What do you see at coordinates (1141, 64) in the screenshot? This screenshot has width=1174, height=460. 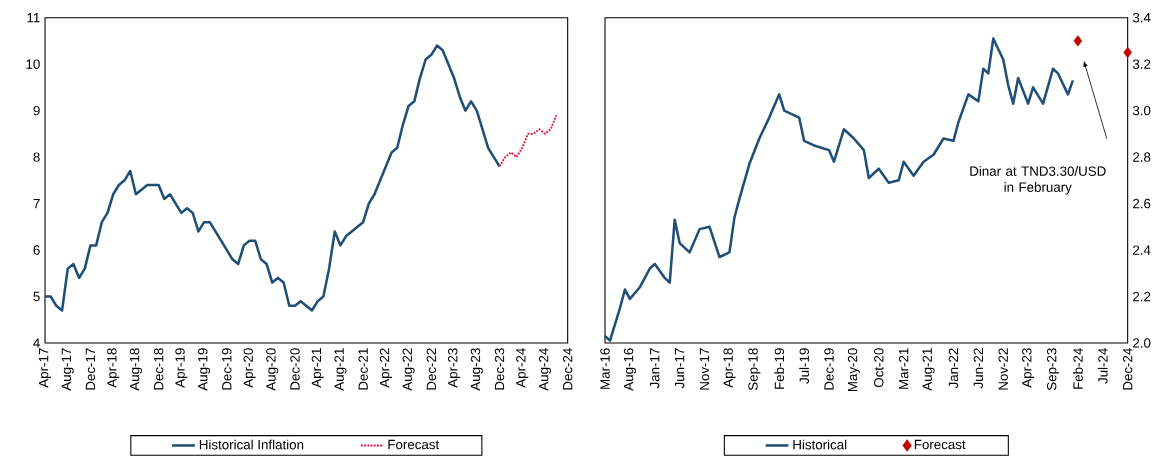 I see `y2-tick-label: 3.2` at bounding box center [1141, 64].